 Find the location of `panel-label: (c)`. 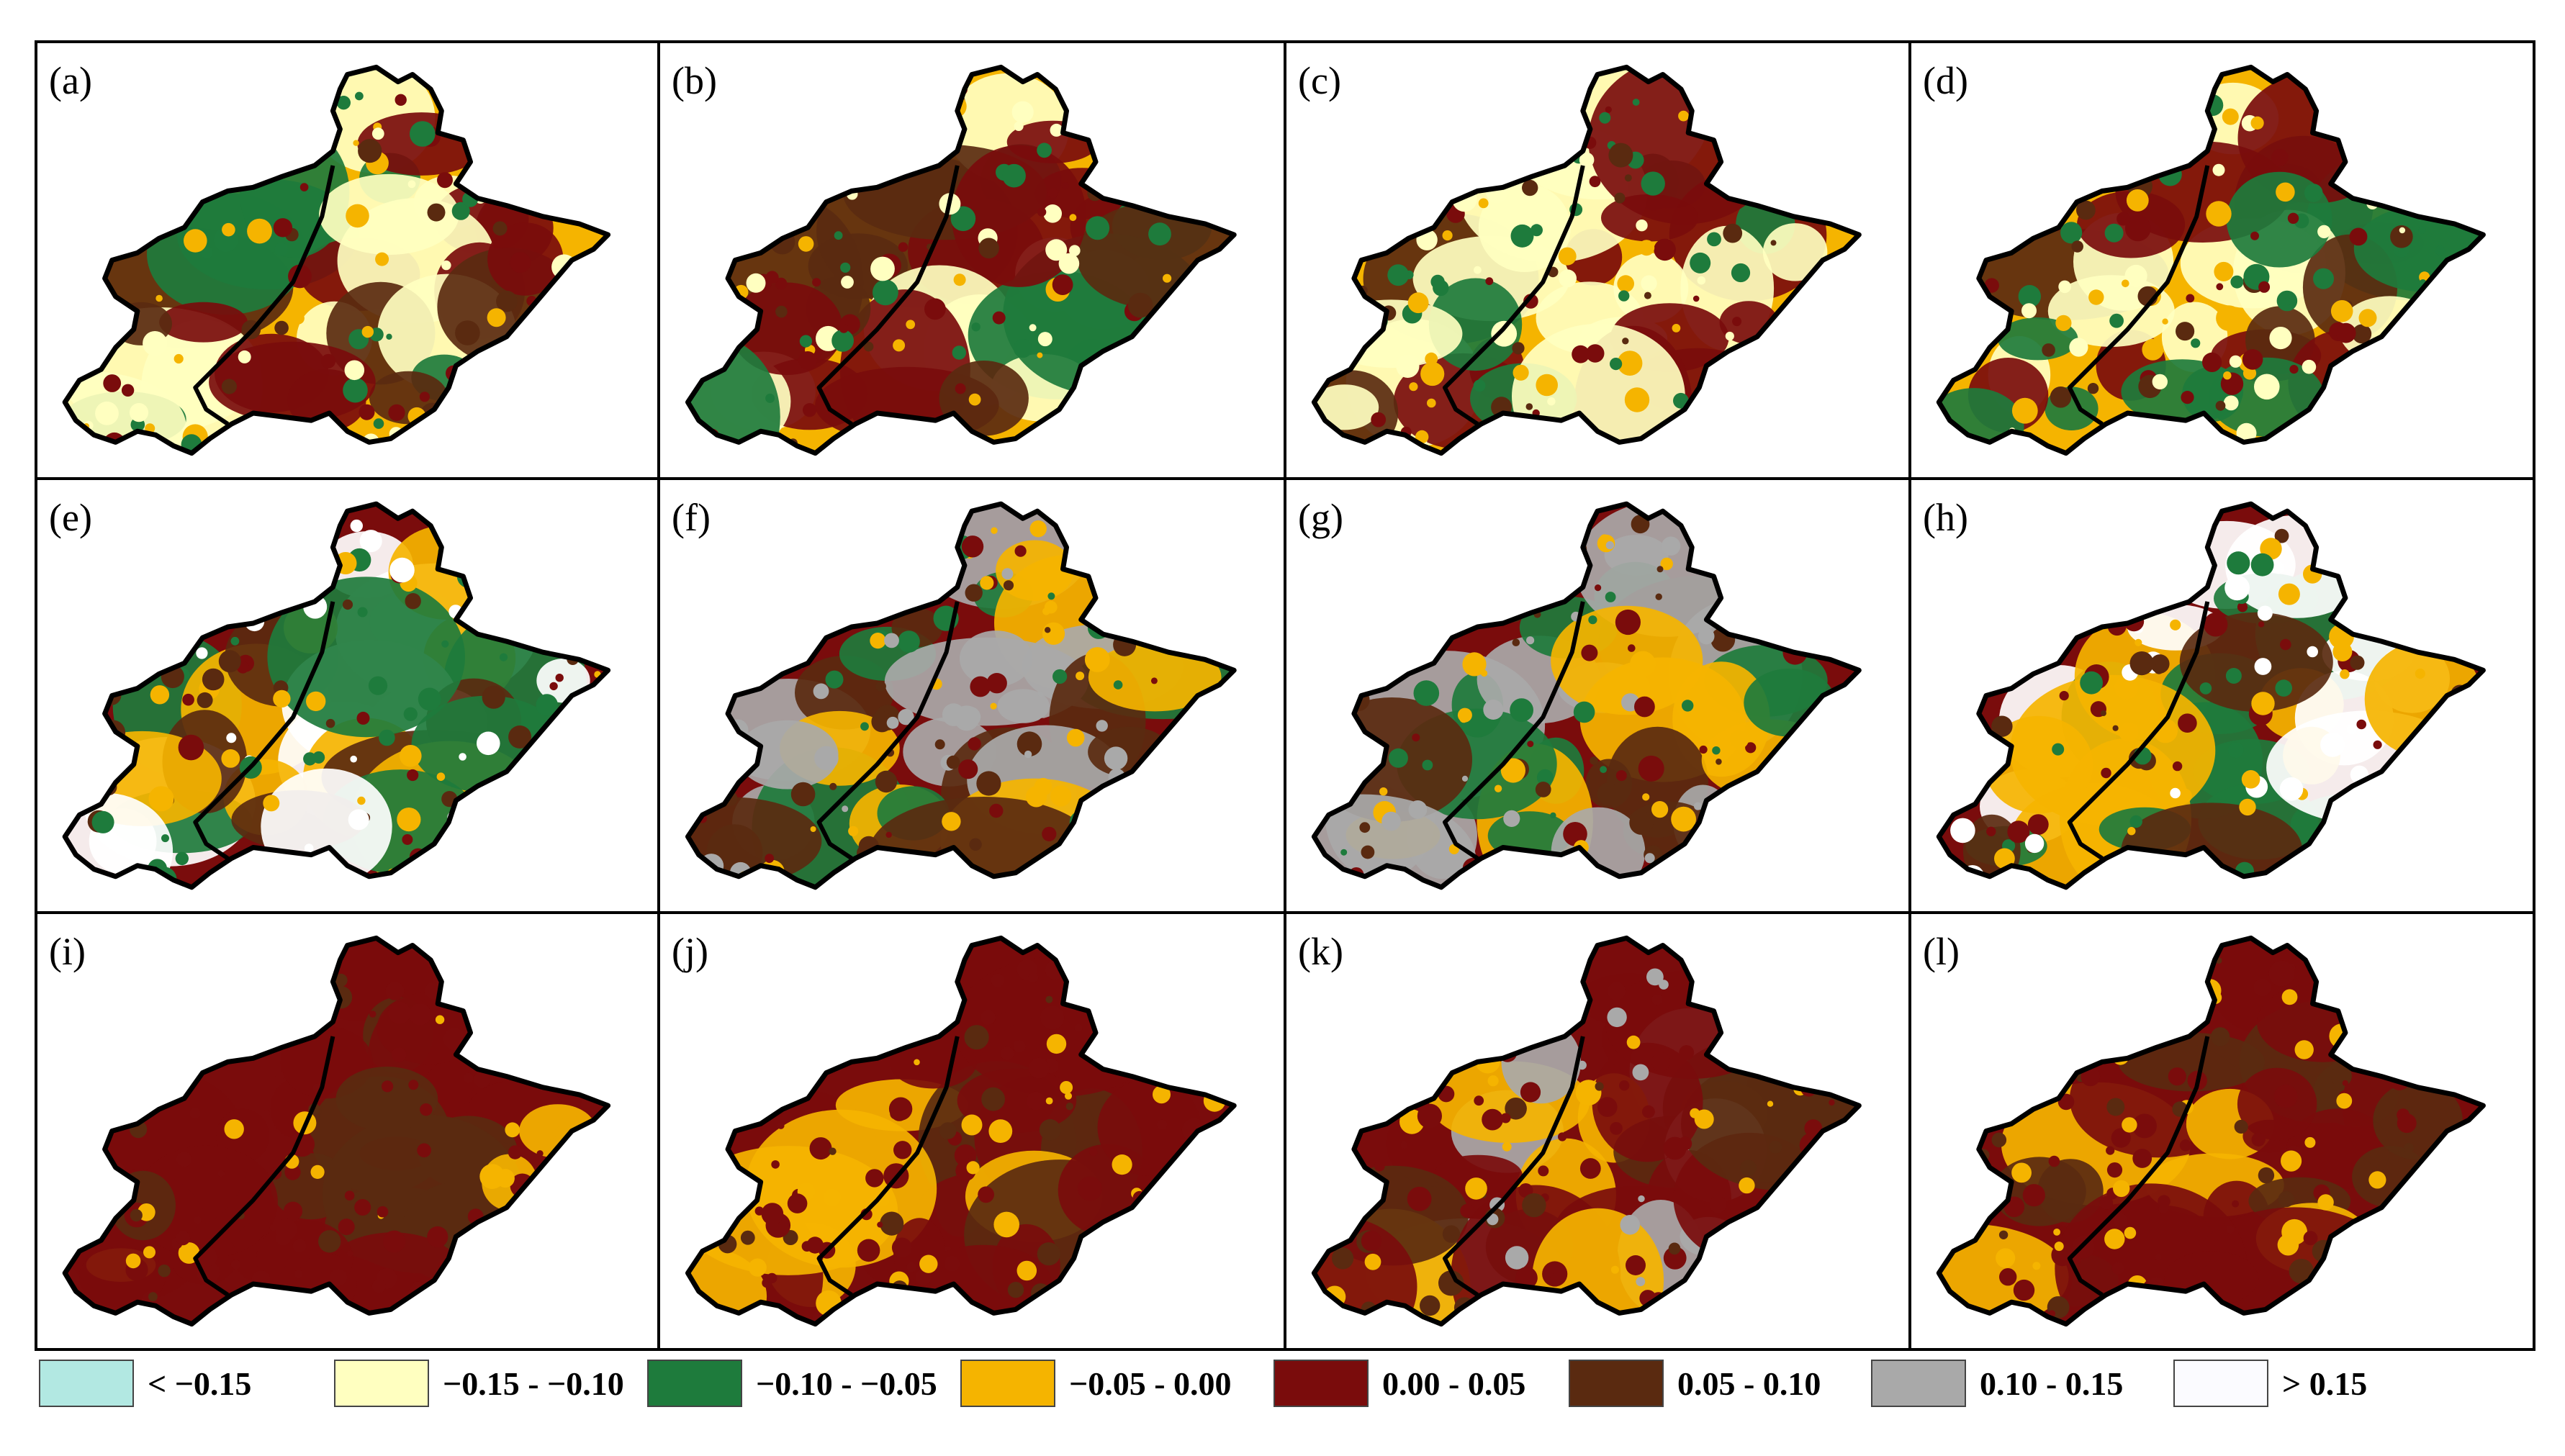

panel-label: (c) is located at coordinates (1319, 80).